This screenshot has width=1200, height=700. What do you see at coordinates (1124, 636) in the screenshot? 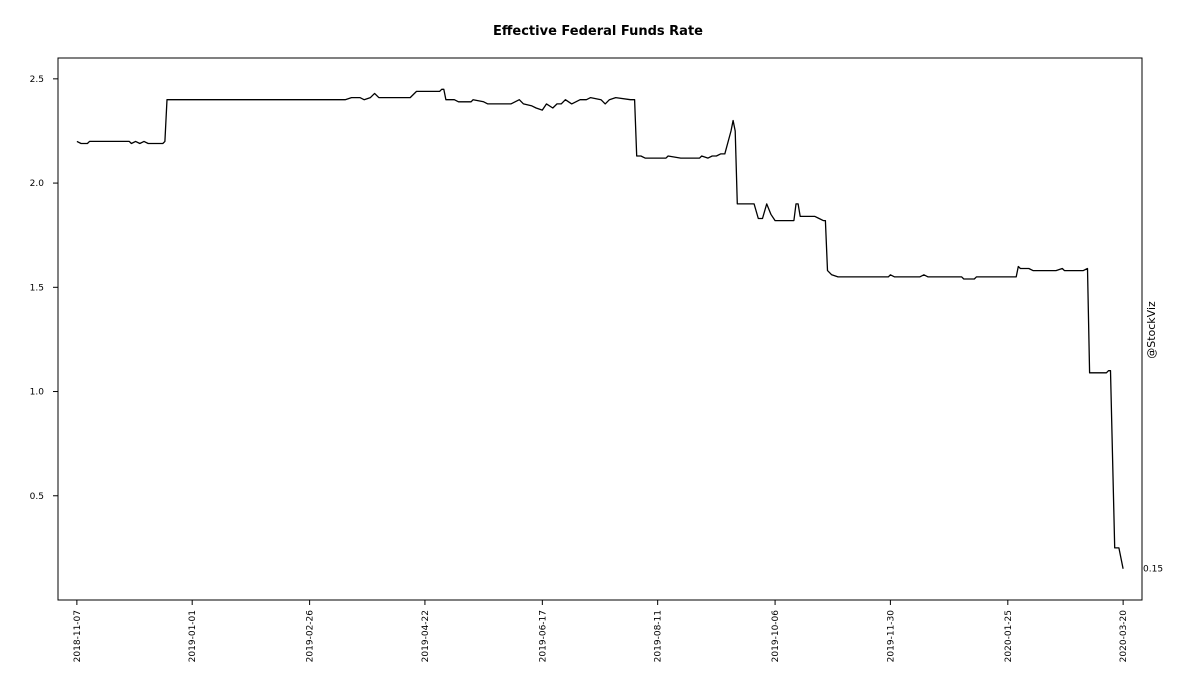
I see `x-tick-label: 2020-03-20` at bounding box center [1124, 636].